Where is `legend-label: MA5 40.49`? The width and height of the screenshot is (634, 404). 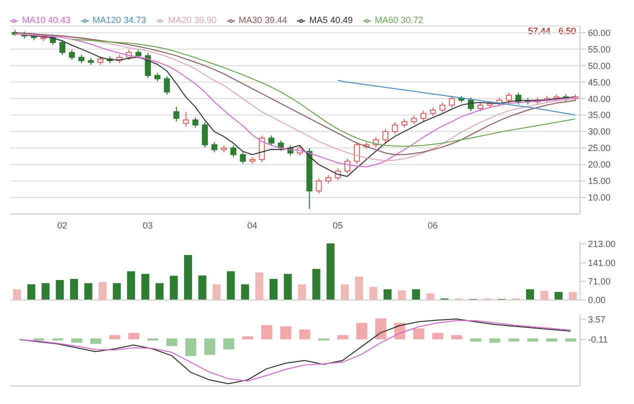 legend-label: MA5 40.49 is located at coordinates (331, 20).